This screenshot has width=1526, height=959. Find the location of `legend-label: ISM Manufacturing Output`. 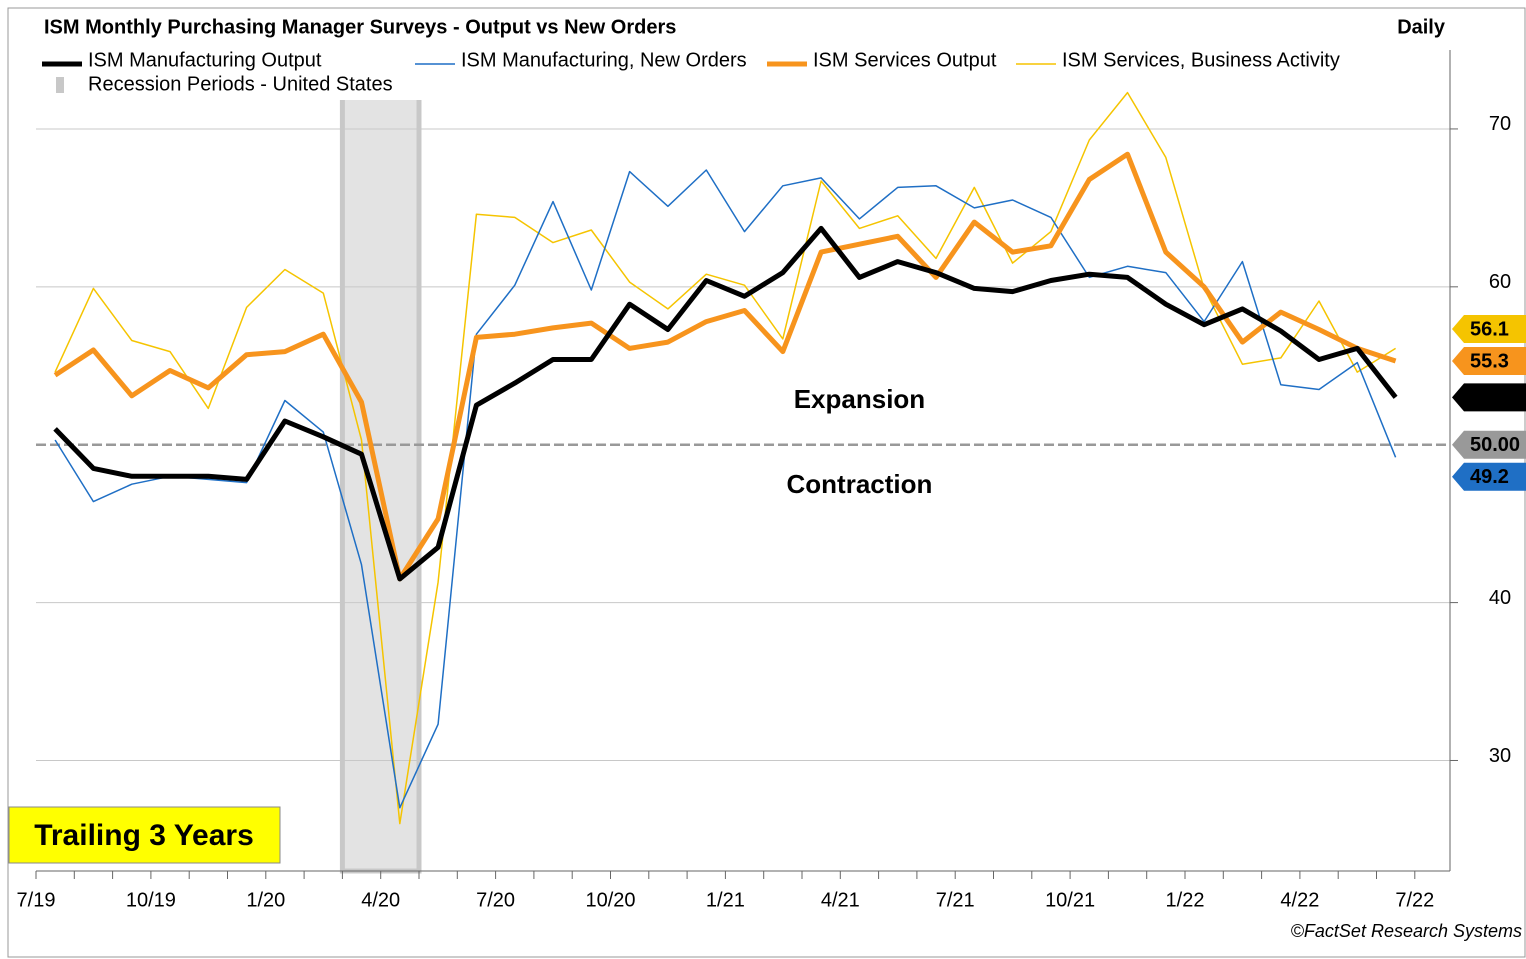

legend-label: ISM Manufacturing Output is located at coordinates (205, 60).